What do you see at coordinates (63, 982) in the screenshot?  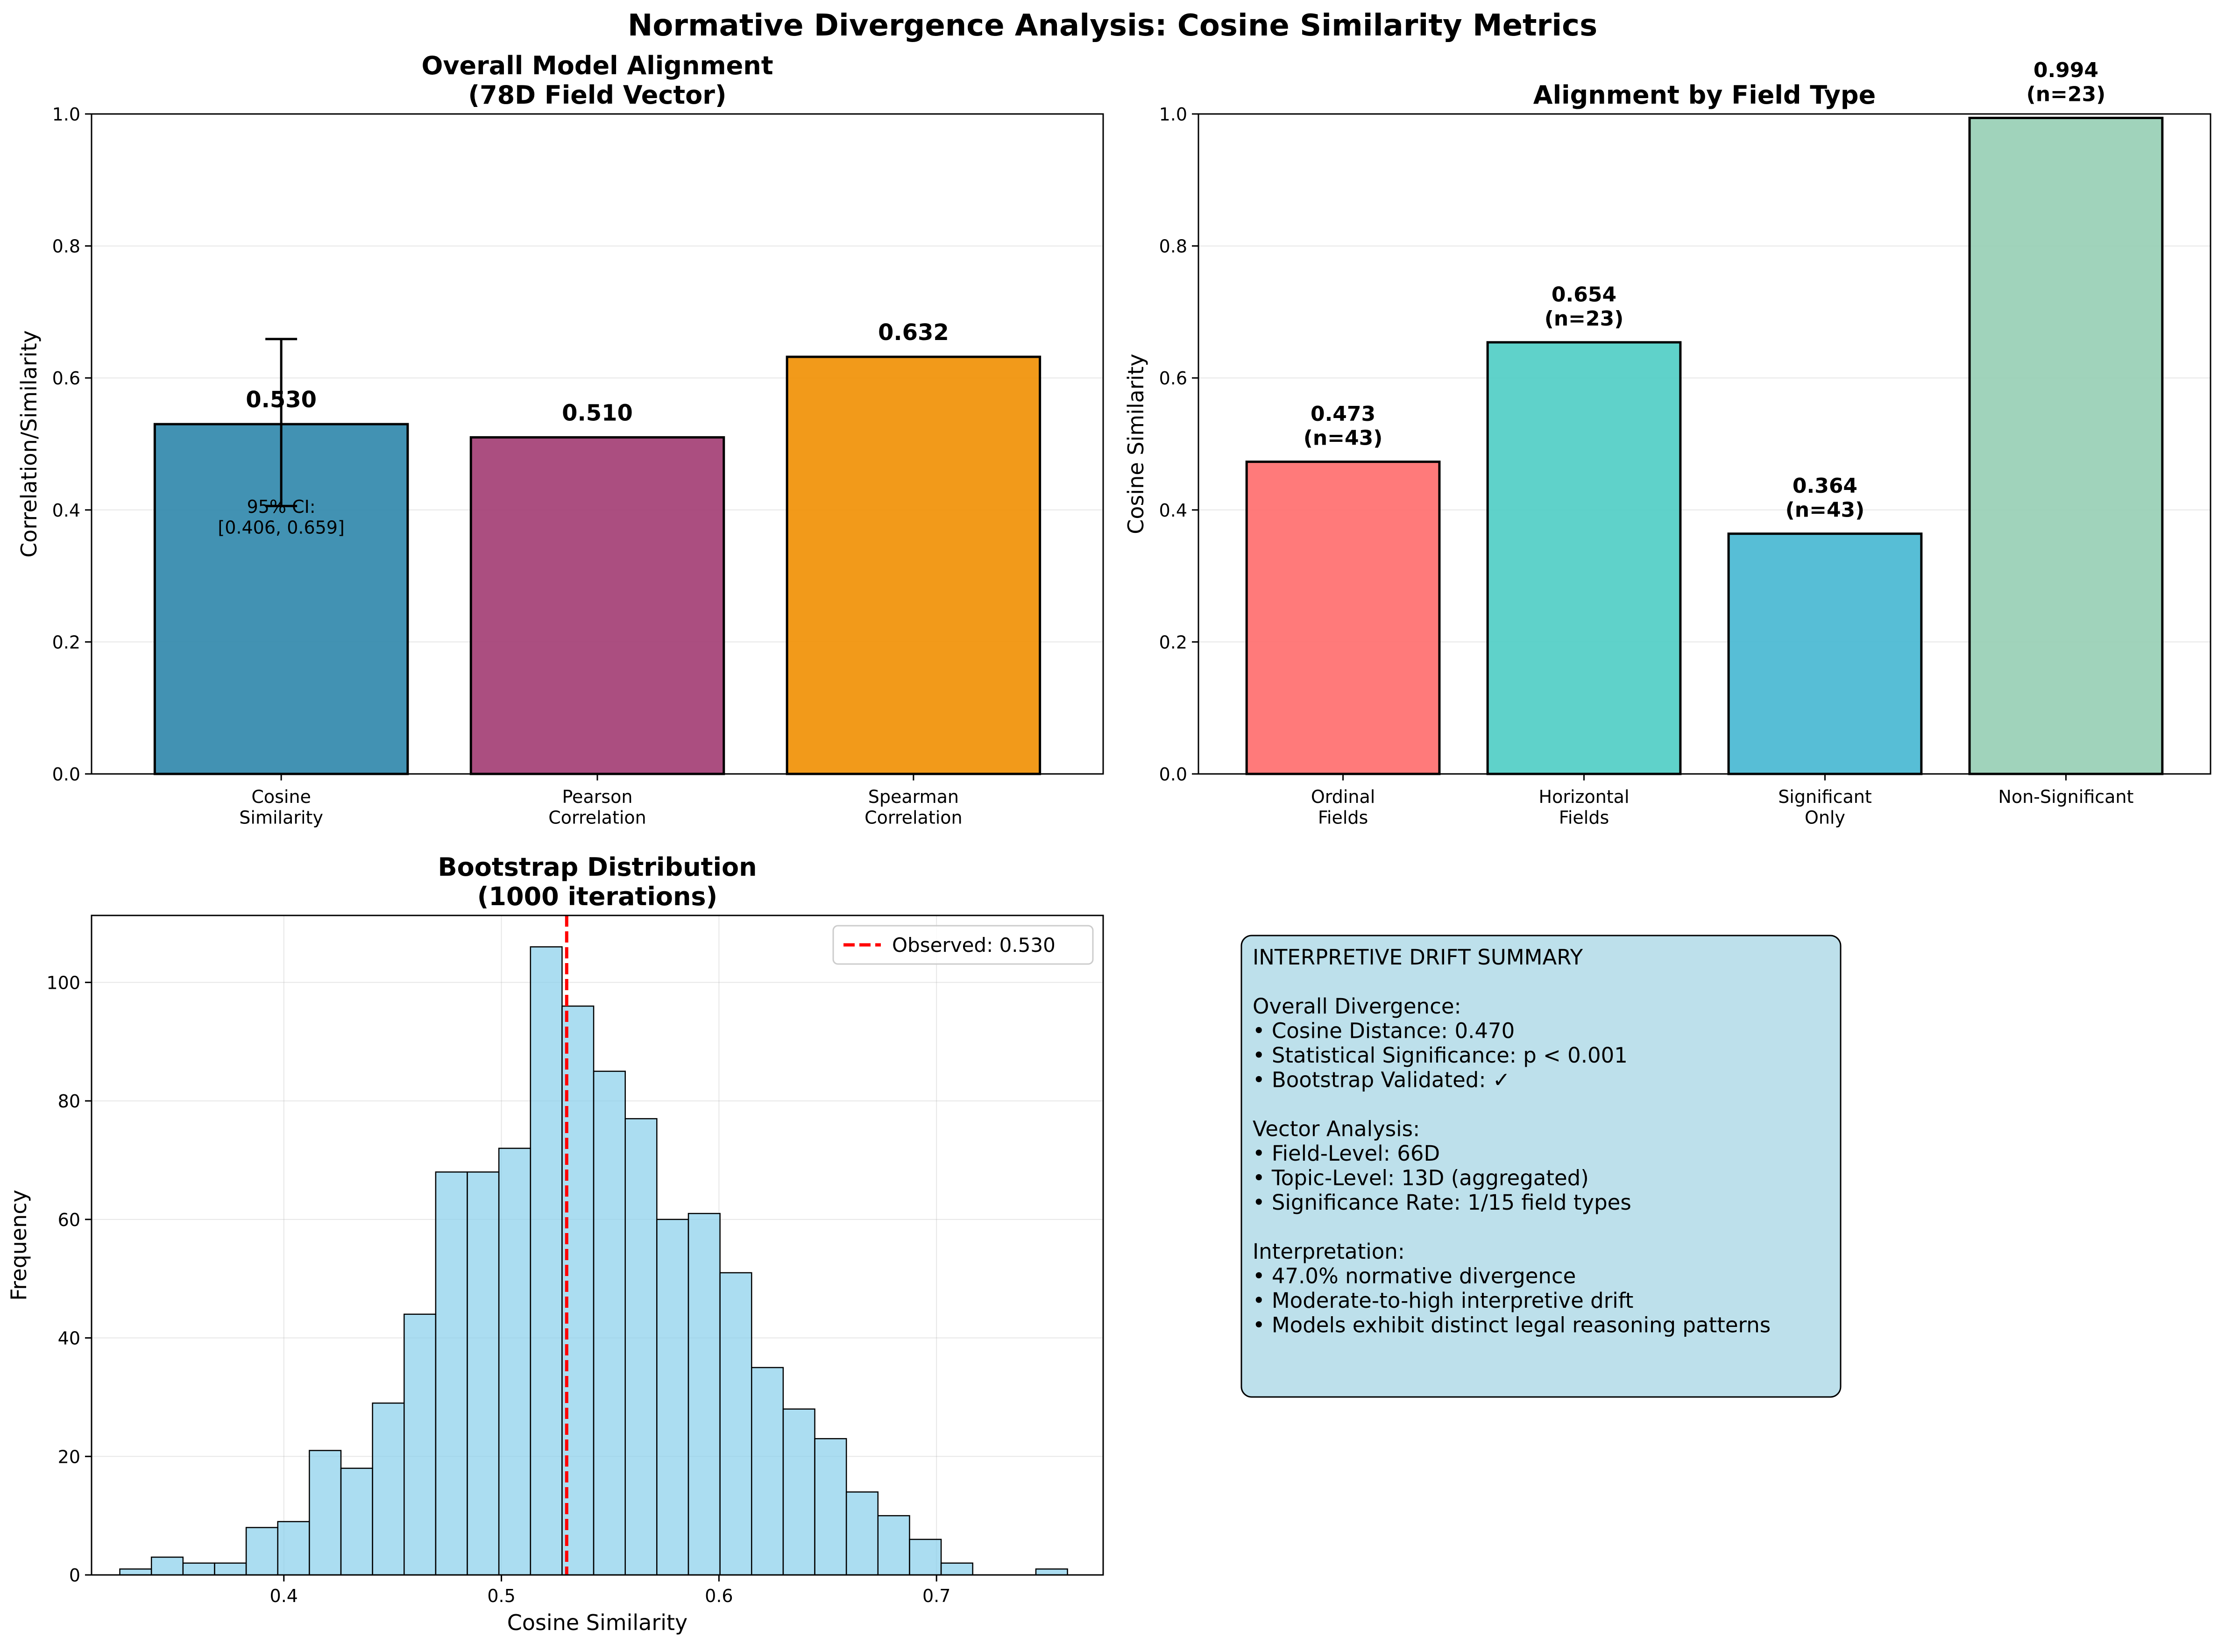 I see `y-tick-label: 100` at bounding box center [63, 982].